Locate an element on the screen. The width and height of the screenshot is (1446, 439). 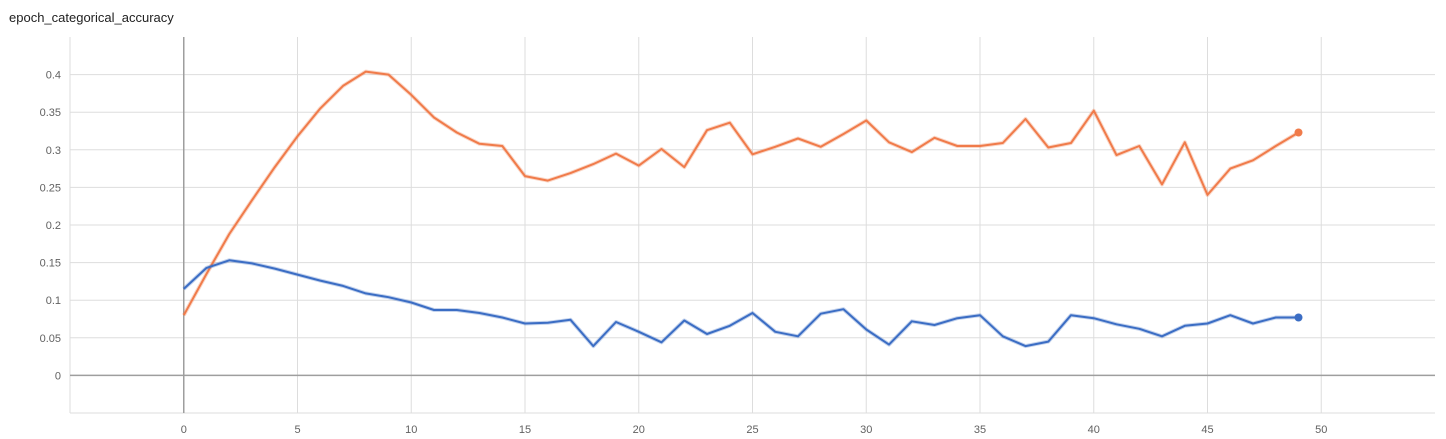
x-tick-label: 5 is located at coordinates (297, 430).